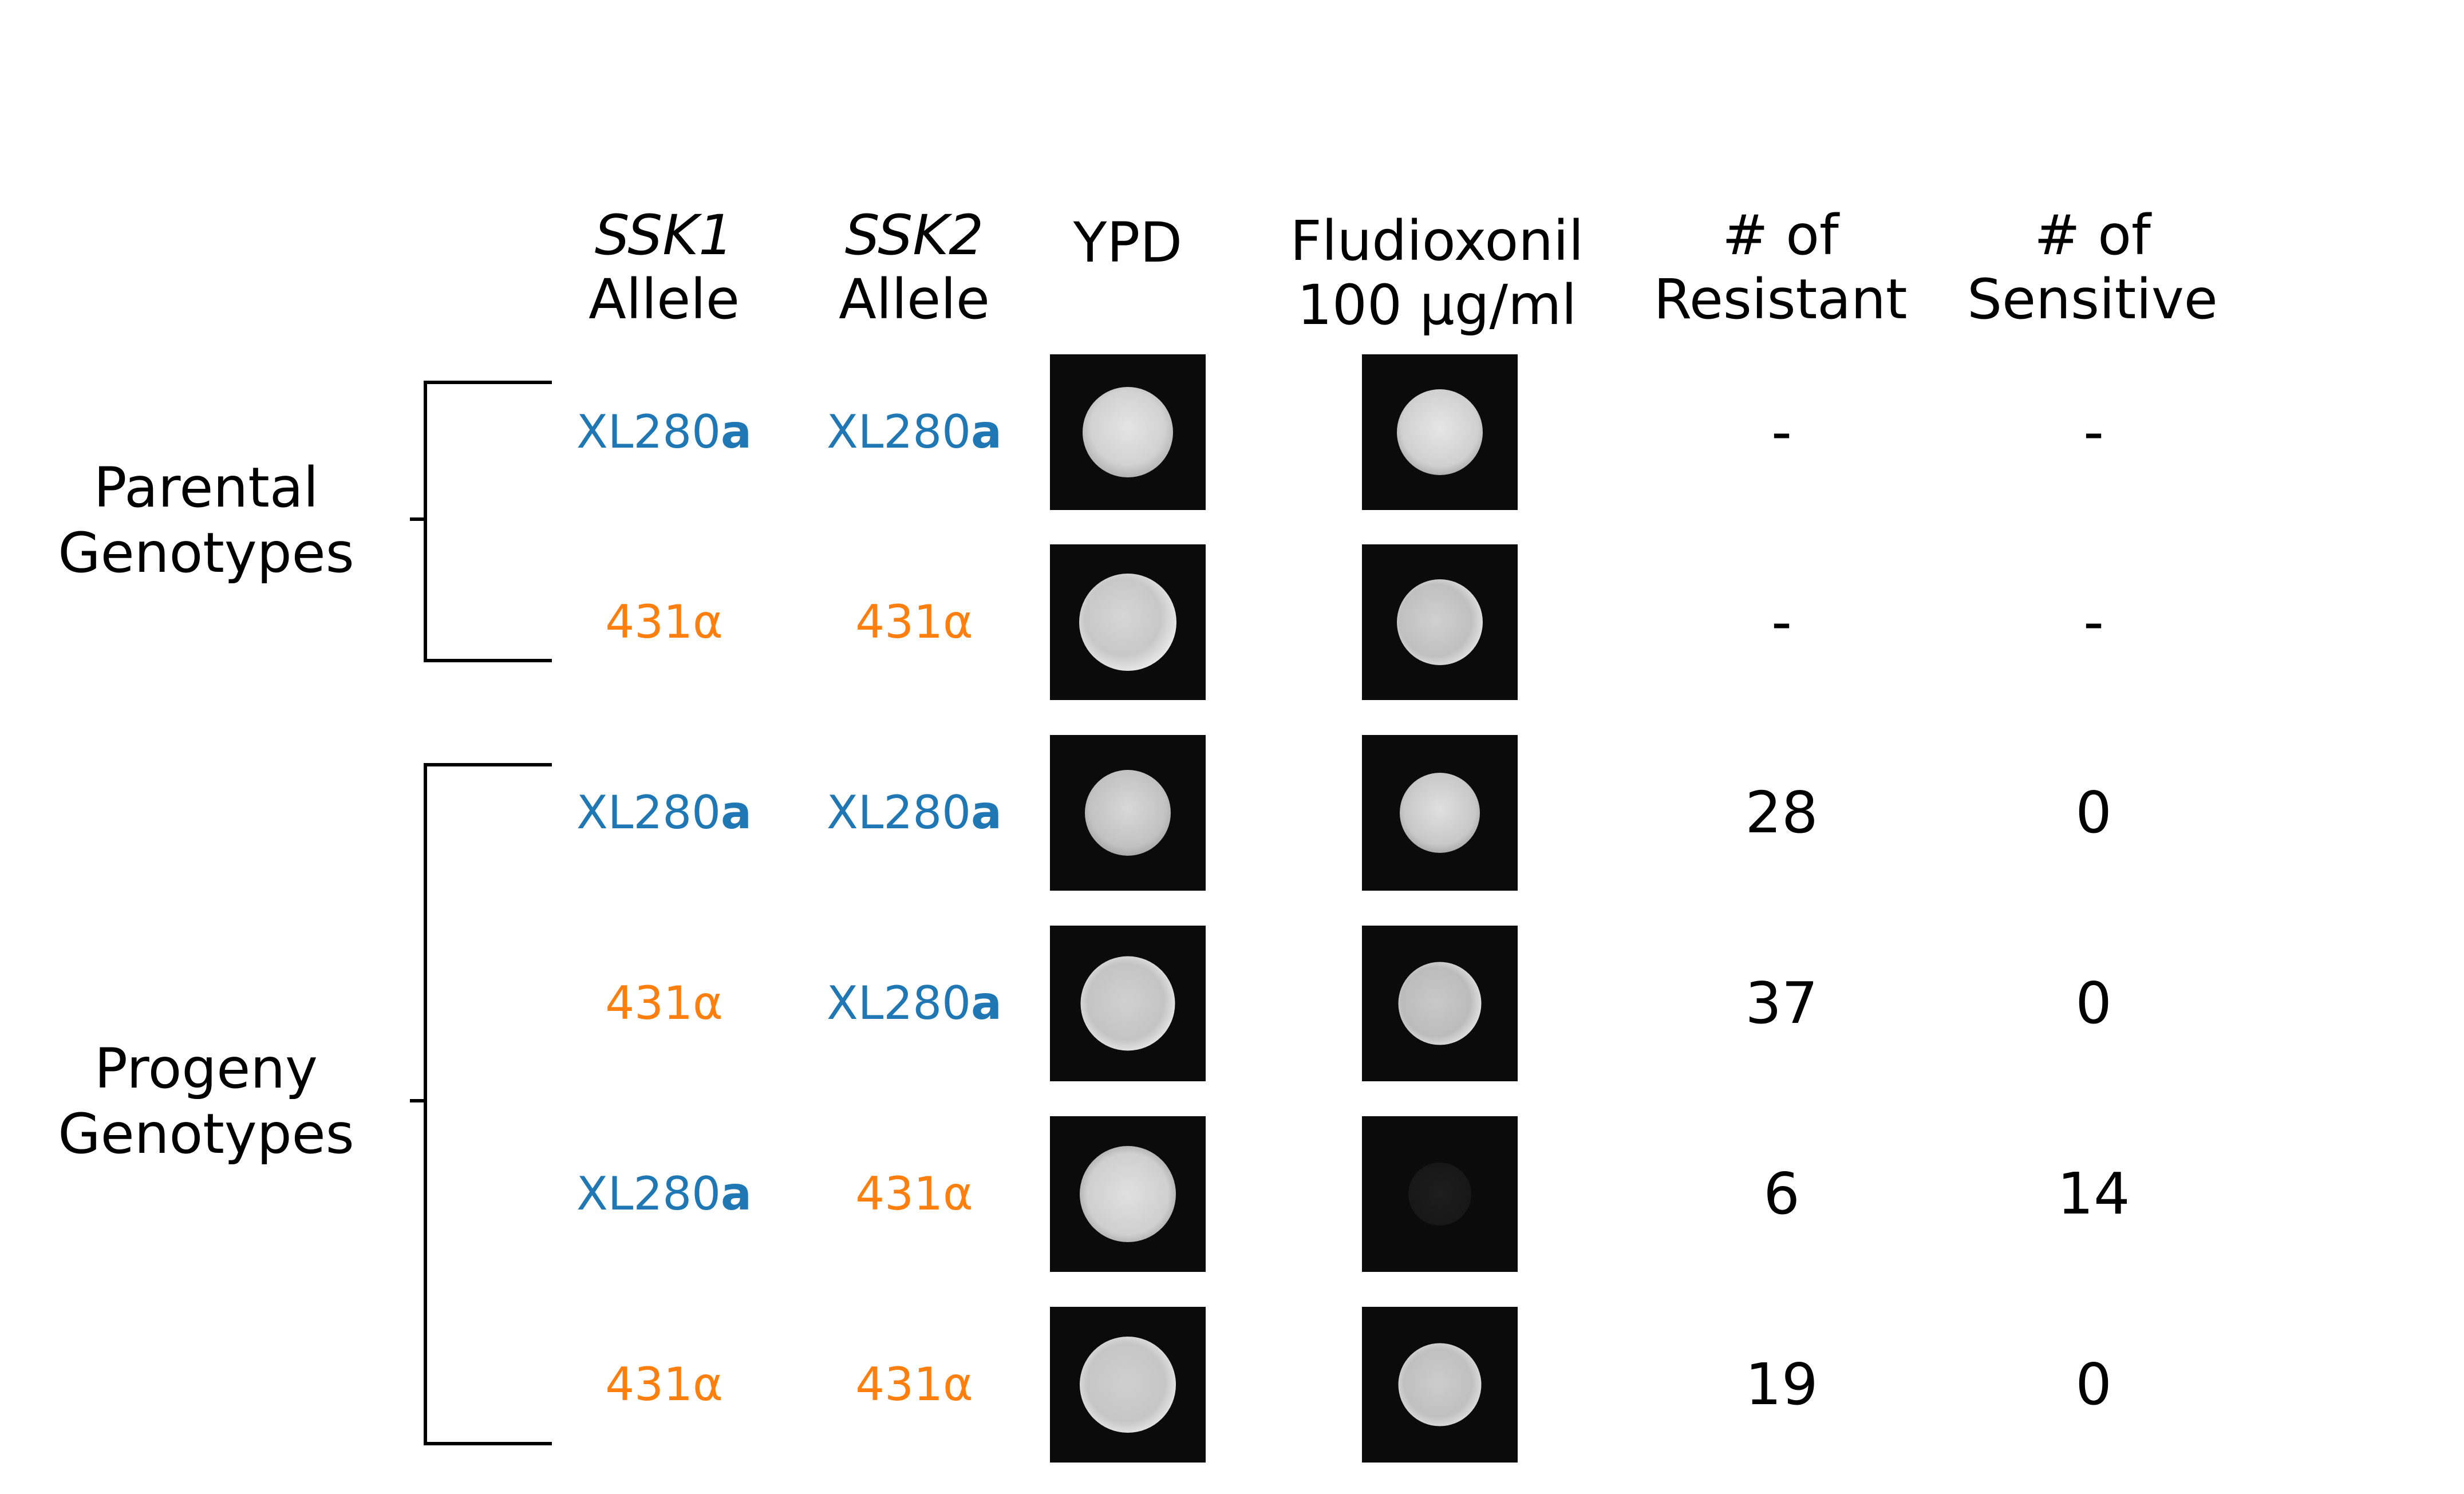 The height and width of the screenshot is (1494, 2464). Describe the element at coordinates (2092, 235) in the screenshot. I see `header-sensitive-line1: # of` at that location.